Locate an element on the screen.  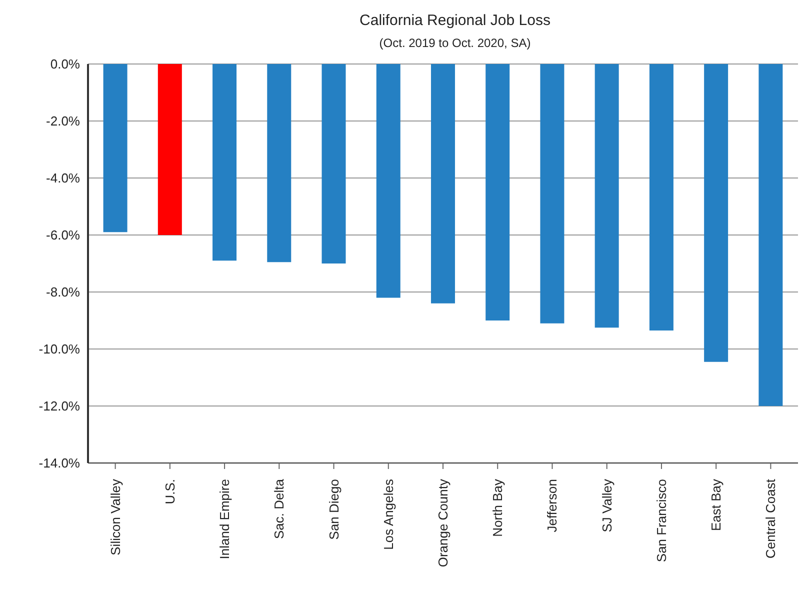
x-tick-label: San Diego is located at coordinates (334, 509).